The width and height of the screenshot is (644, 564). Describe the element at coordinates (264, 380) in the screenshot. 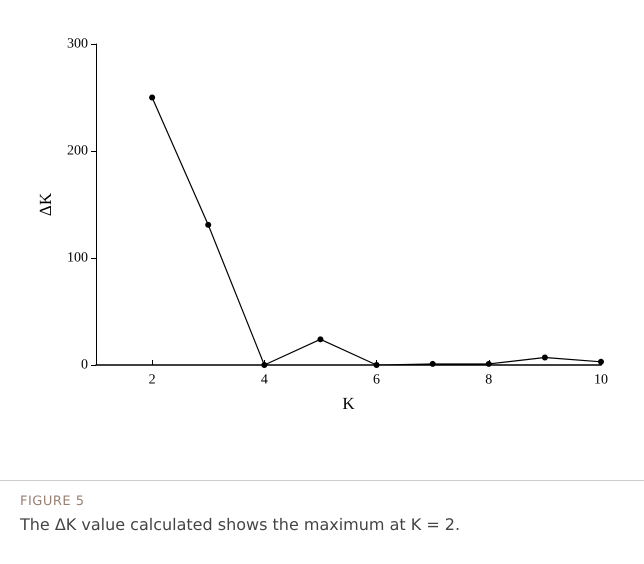

I see `x-tick-label: 4` at that location.